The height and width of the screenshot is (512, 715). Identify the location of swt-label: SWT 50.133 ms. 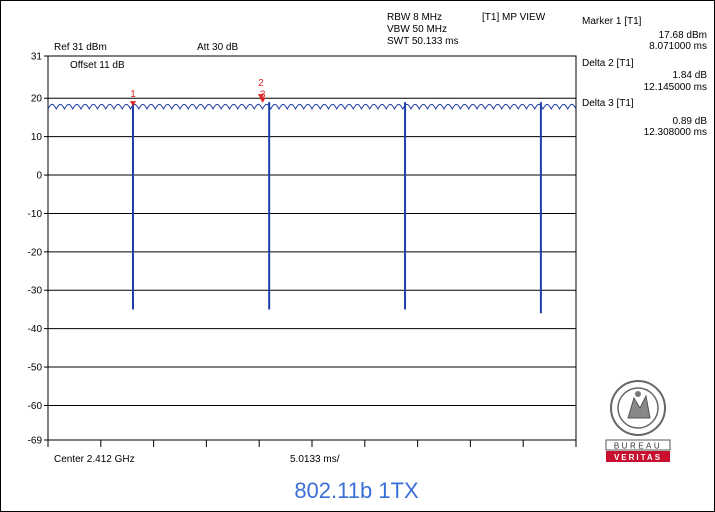
(423, 41).